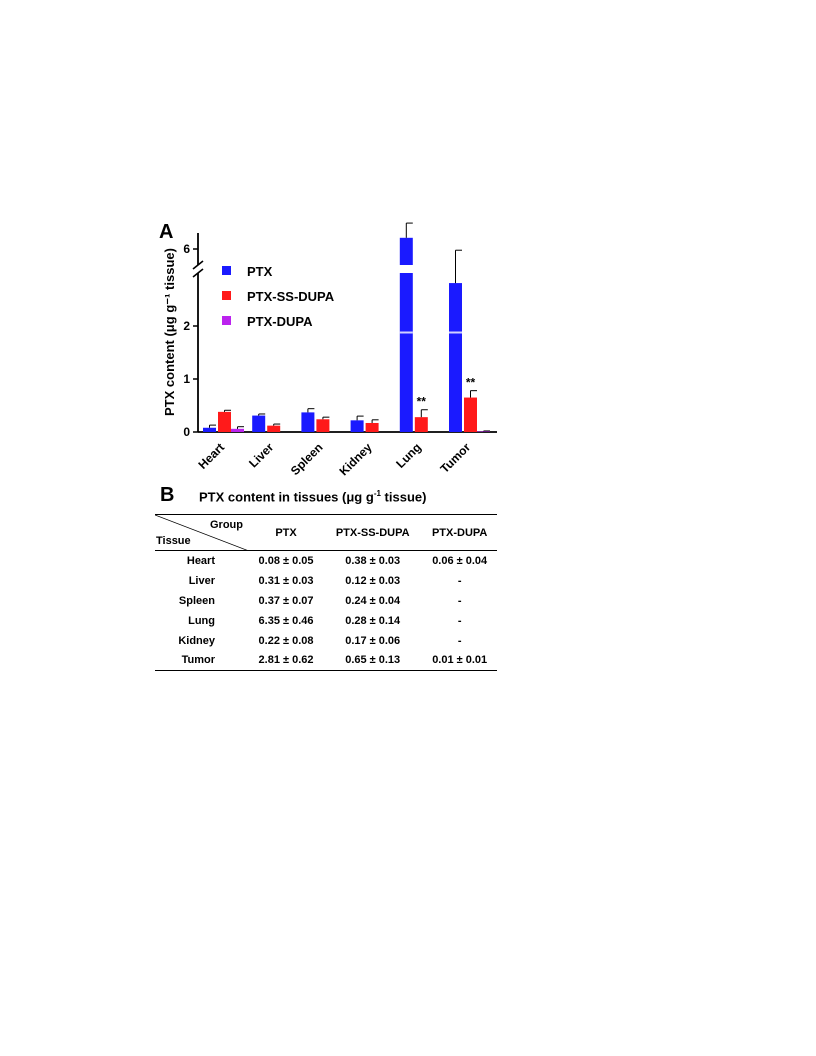 The height and width of the screenshot is (1056, 816). Describe the element at coordinates (198, 265) in the screenshot. I see `axis-break-mark-upper` at that location.